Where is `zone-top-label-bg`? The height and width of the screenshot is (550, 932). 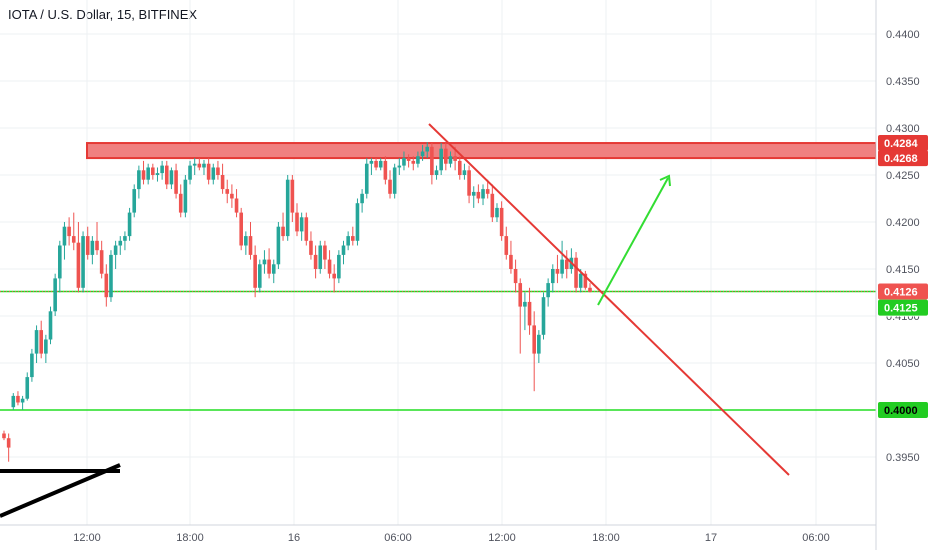 zone-top-label-bg is located at coordinates (903, 143).